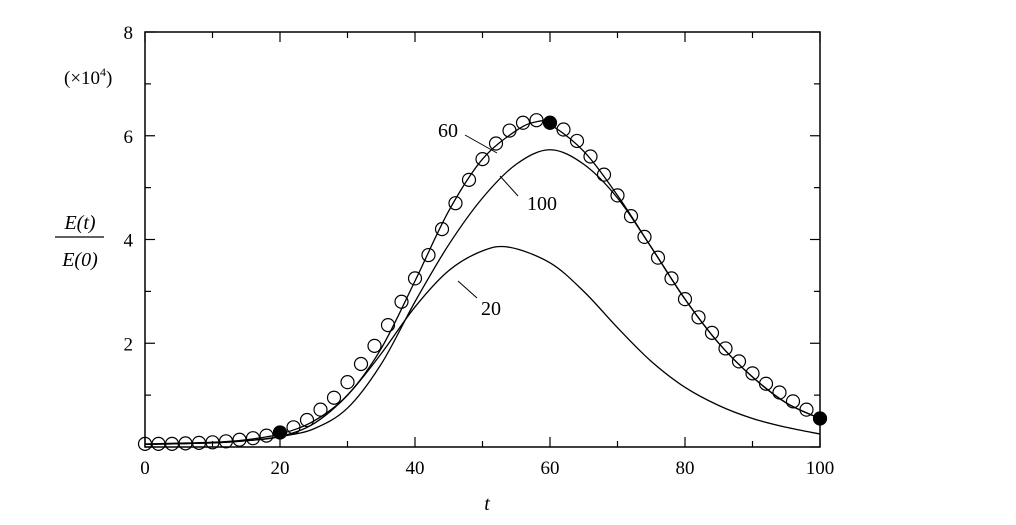  Describe the element at coordinates (88, 77) in the screenshot. I see `y-multiplier-label: (×10⁴)` at that location.